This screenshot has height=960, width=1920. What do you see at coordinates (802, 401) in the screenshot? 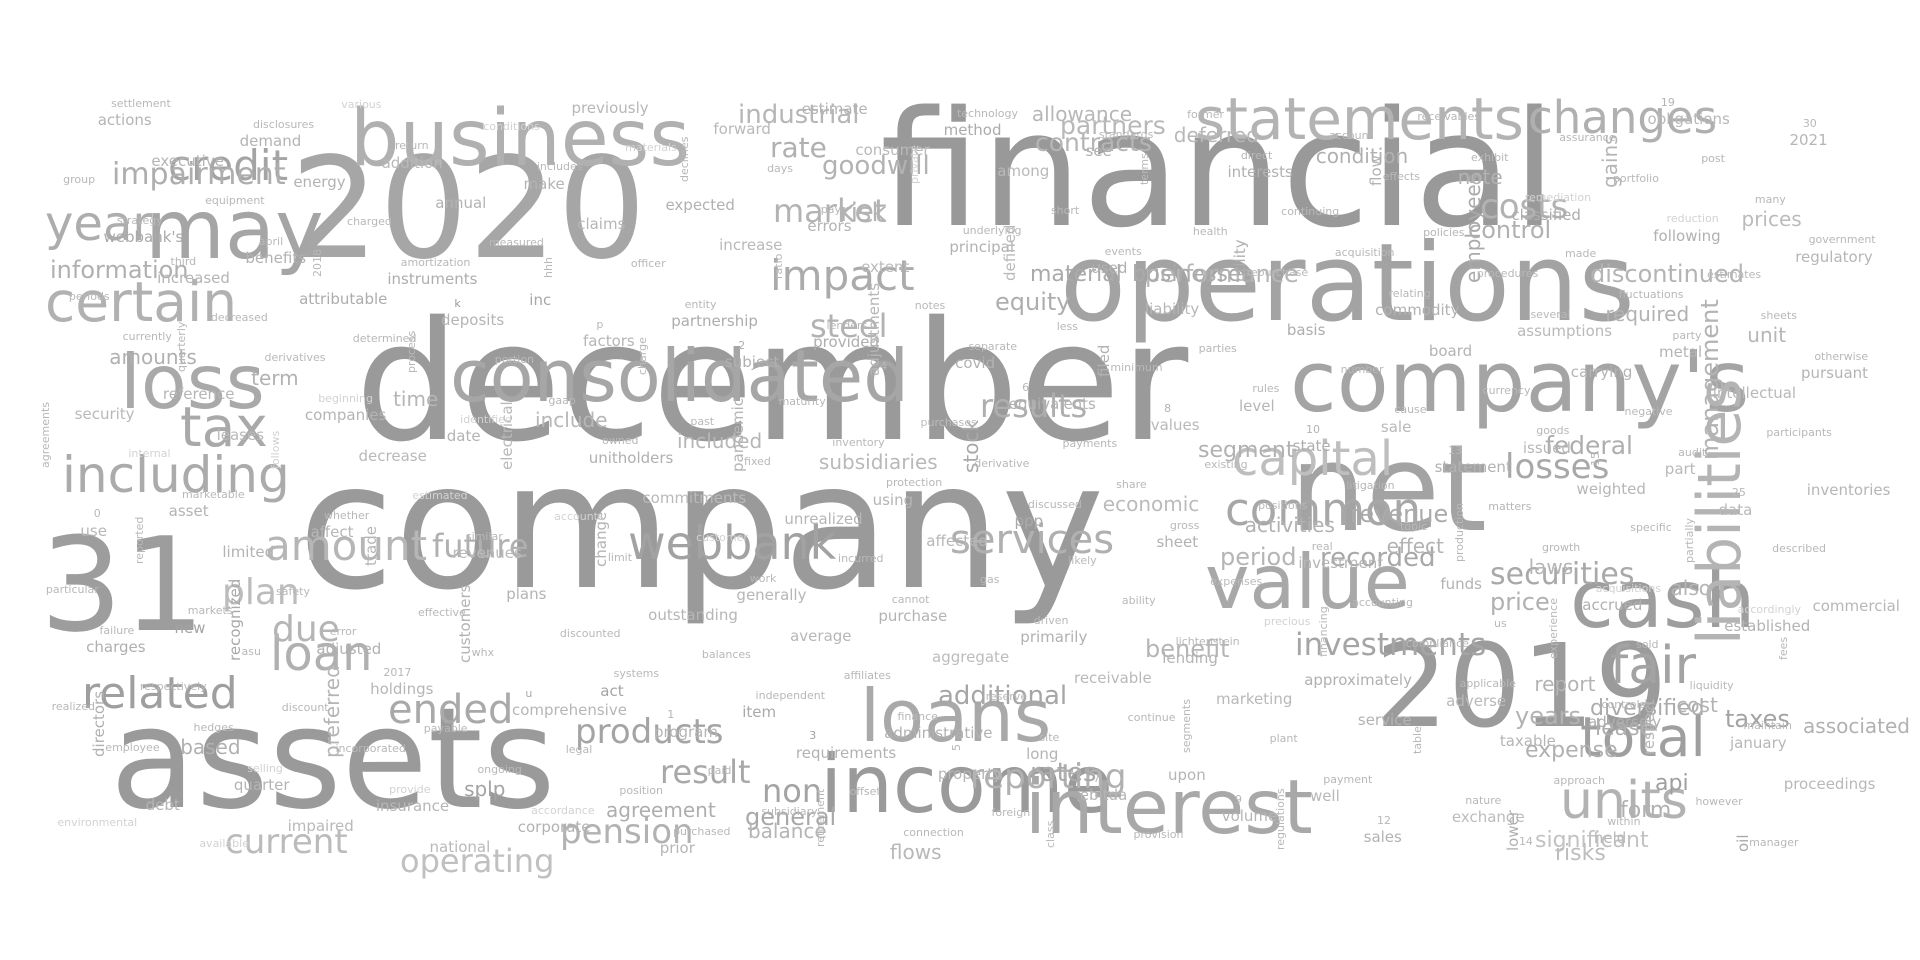
I see `cloud-word: maturity` at bounding box center [802, 401].